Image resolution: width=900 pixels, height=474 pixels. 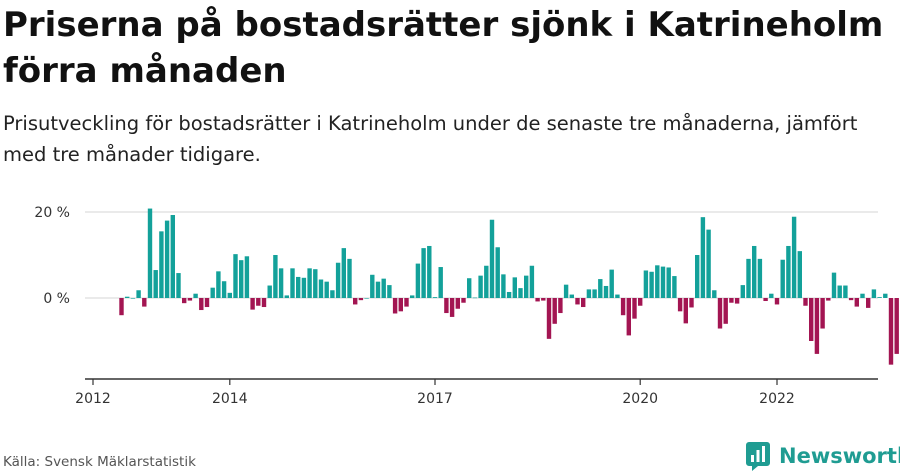 I want to click on source-note: Källa: Svensk Mäklarstatistik, so click(x=99, y=462).